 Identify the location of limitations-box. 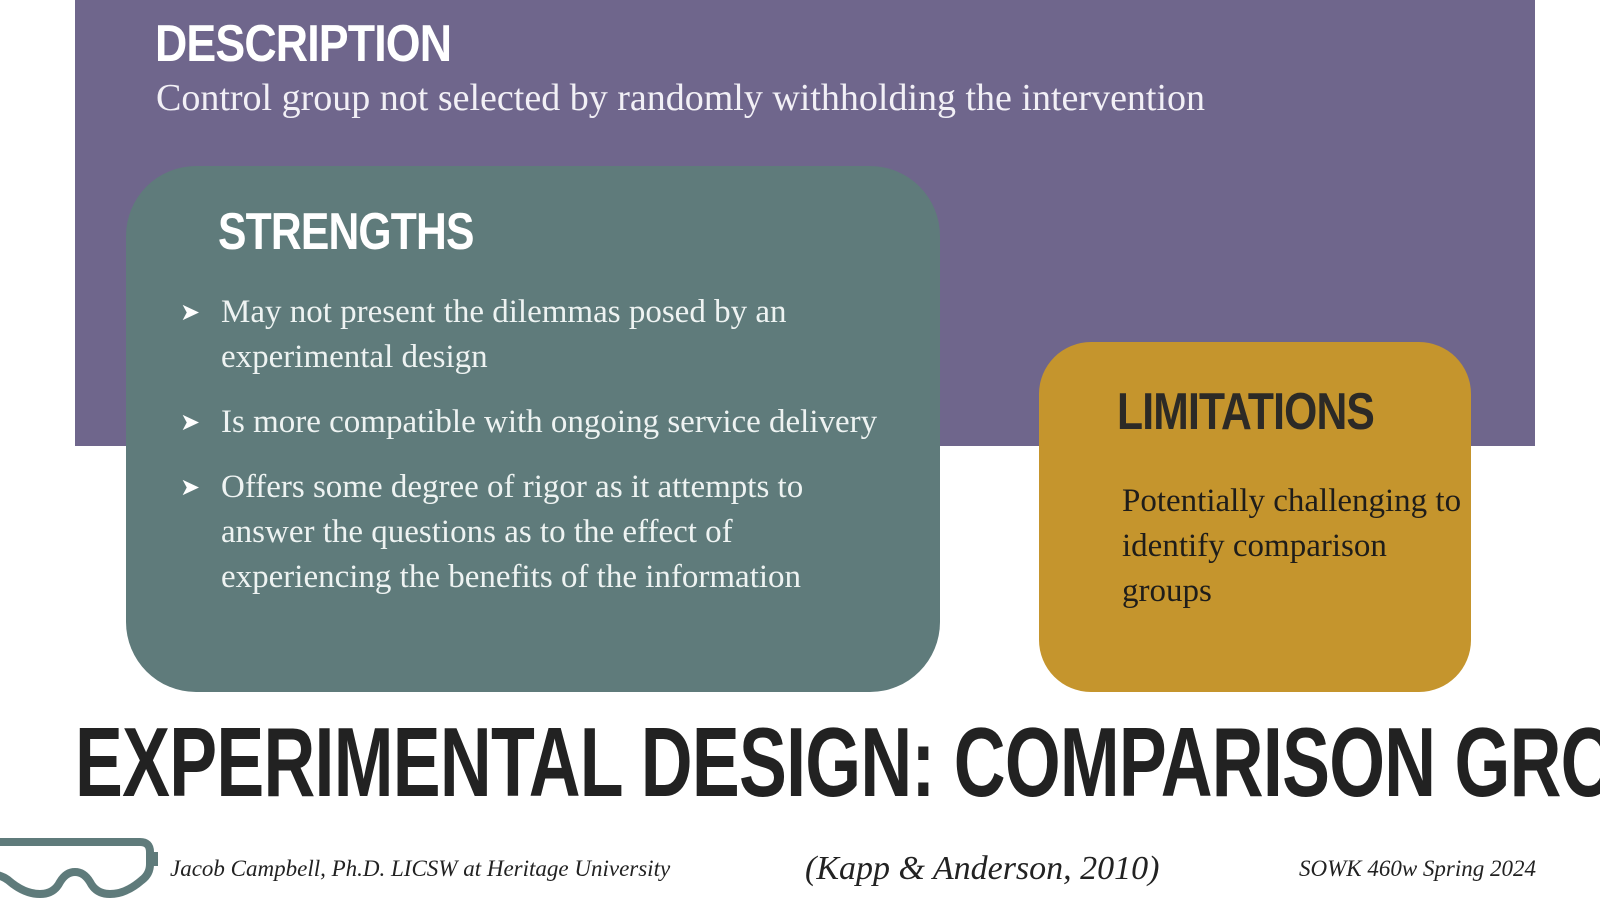
(1255, 517).